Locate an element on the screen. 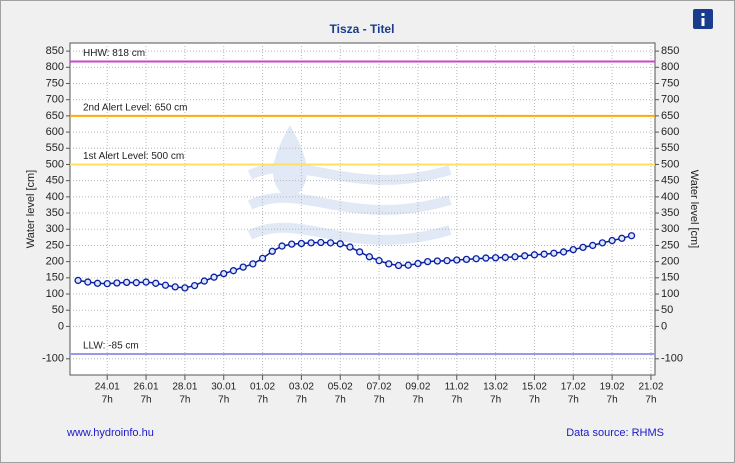 Image resolution: width=735 pixels, height=463 pixels. reference-label: HHW: 818 cm is located at coordinates (114, 53).